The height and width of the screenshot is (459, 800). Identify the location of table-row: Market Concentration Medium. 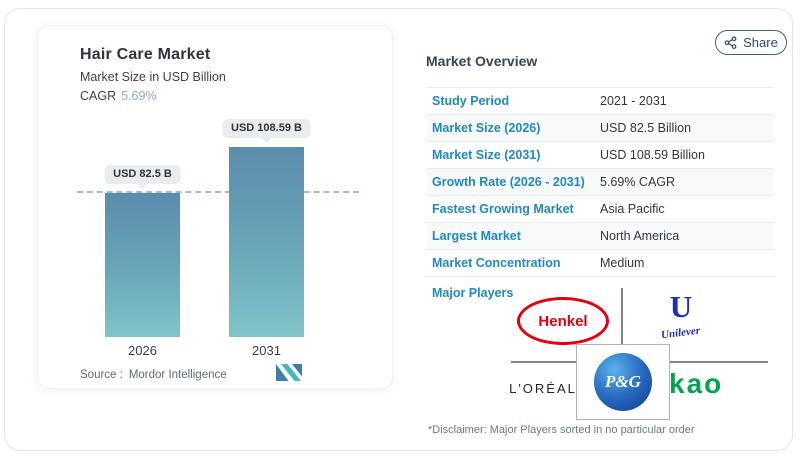
(600, 263).